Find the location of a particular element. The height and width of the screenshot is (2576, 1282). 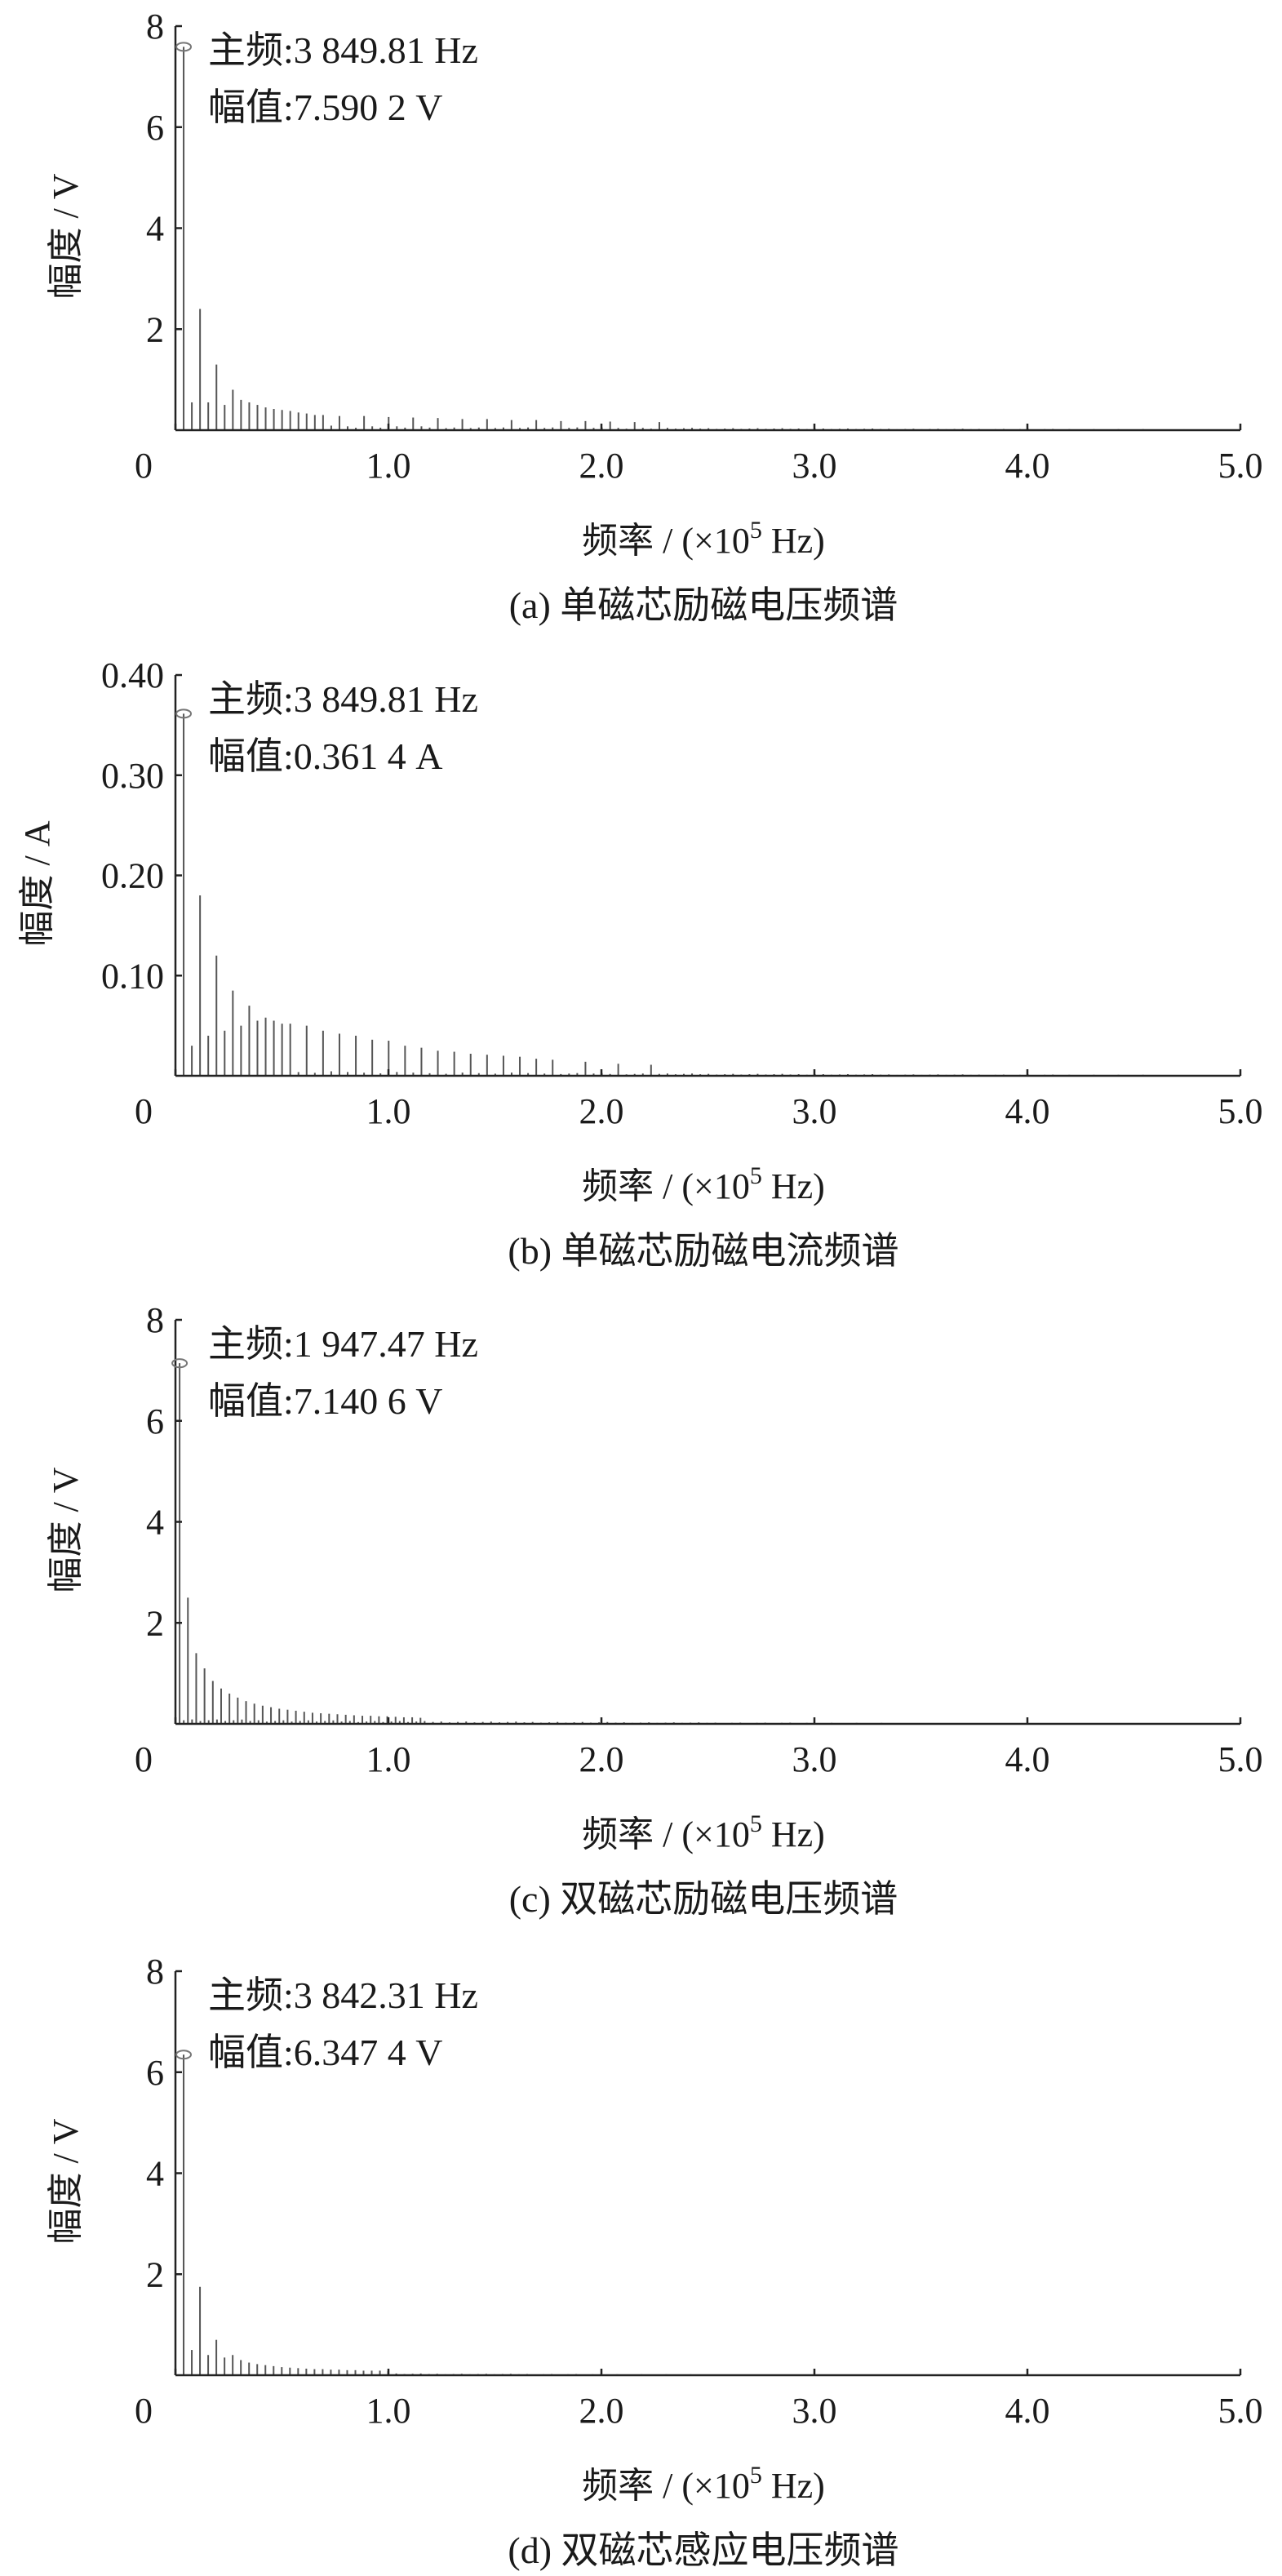

panel-a-x-tick-label: 4.0 is located at coordinates (1028, 466).